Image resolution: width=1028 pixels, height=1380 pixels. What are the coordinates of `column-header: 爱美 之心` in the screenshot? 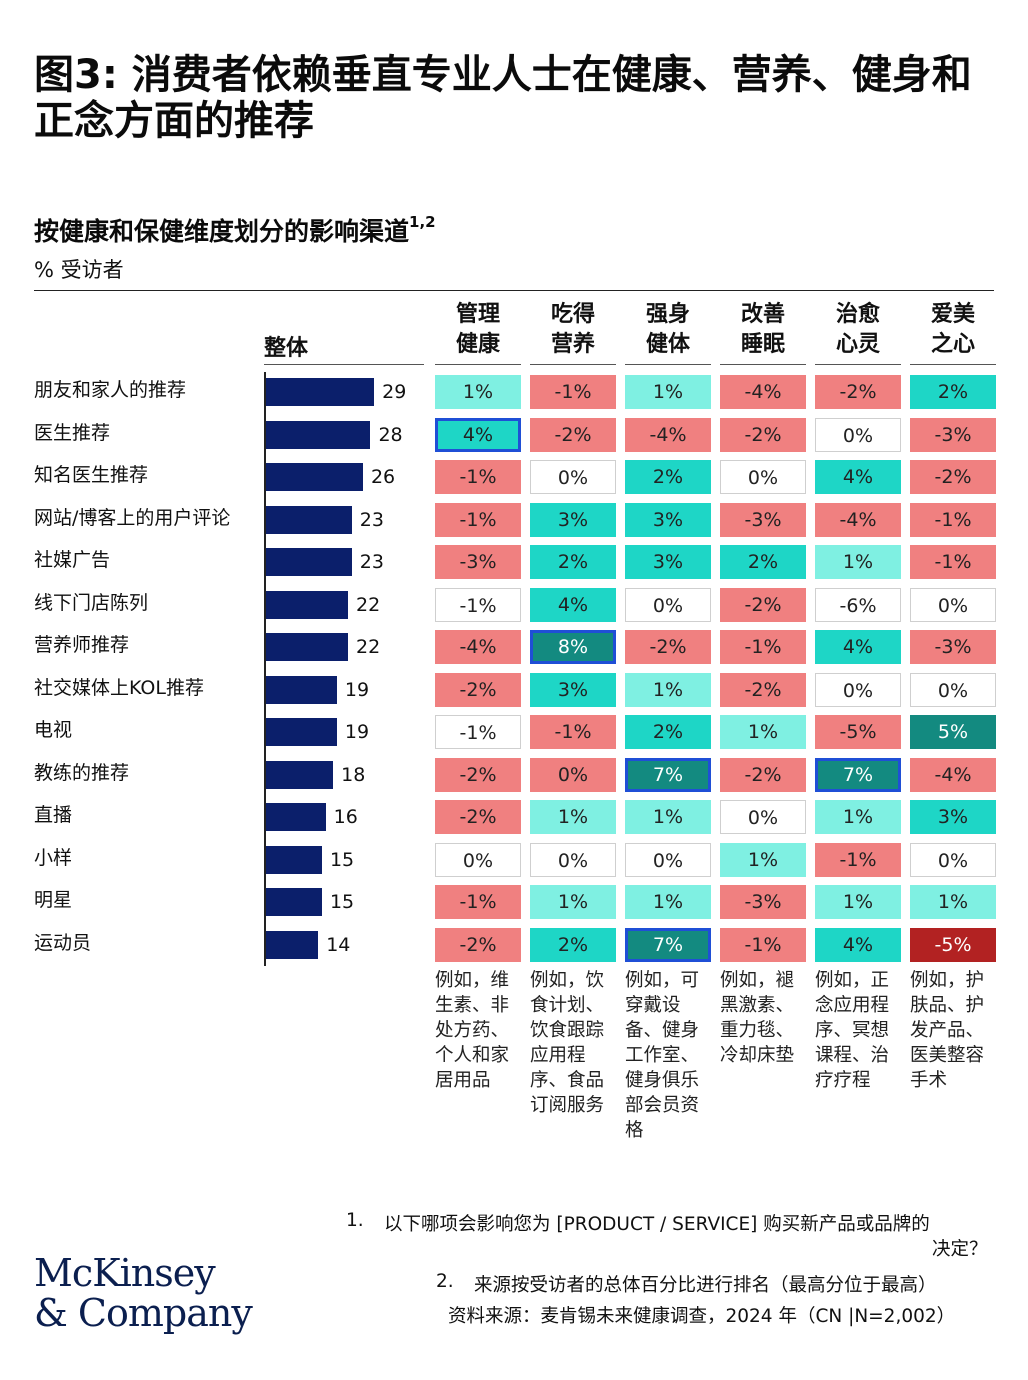 It's located at (952, 329).